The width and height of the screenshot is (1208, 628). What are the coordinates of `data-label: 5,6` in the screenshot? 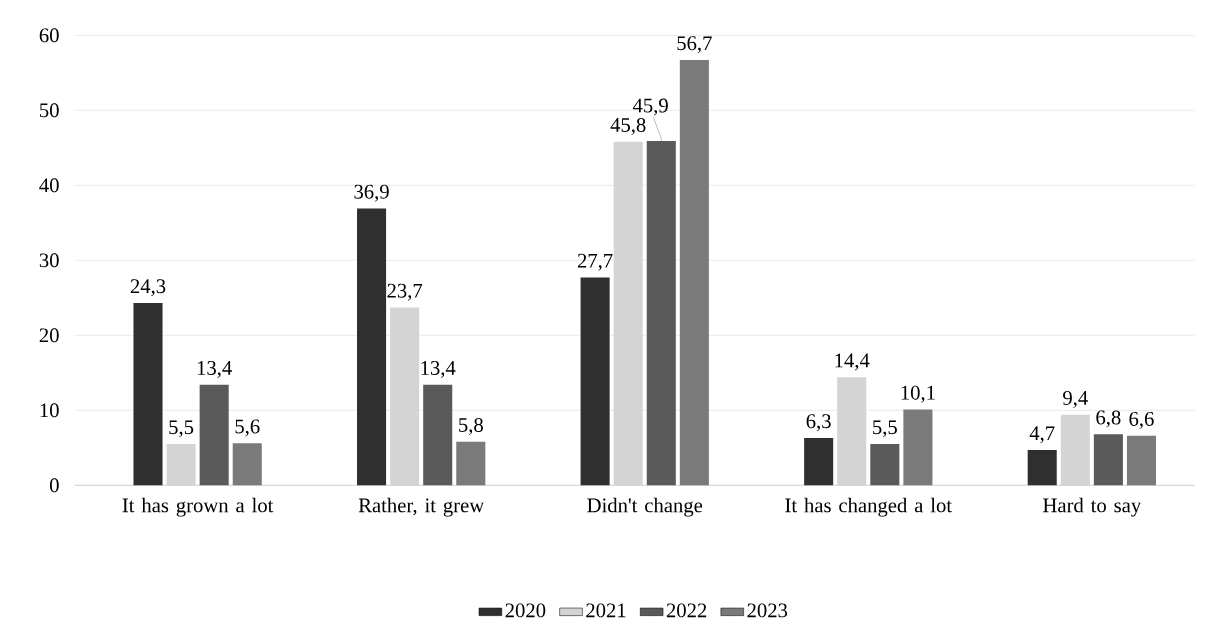 It's located at (247, 428).